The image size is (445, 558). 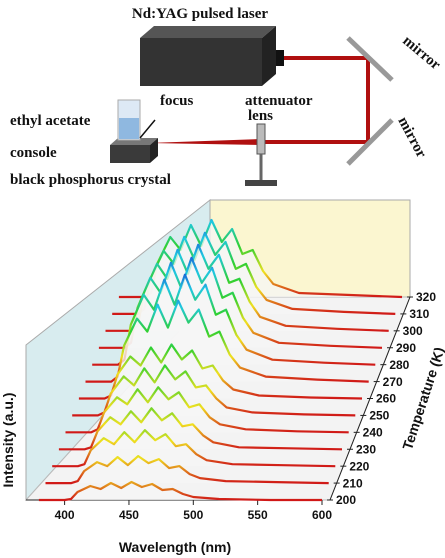 What do you see at coordinates (280, 58) in the screenshot?
I see `attenuator` at bounding box center [280, 58].